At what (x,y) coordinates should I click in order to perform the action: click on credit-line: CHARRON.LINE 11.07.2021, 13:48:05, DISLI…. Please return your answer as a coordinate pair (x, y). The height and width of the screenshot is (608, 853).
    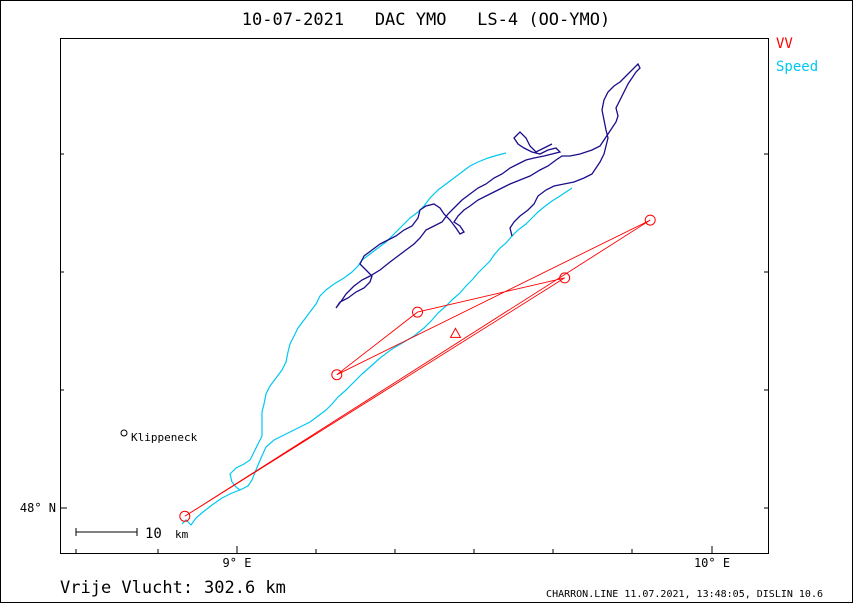
    Looking at the image, I should click on (684, 594).